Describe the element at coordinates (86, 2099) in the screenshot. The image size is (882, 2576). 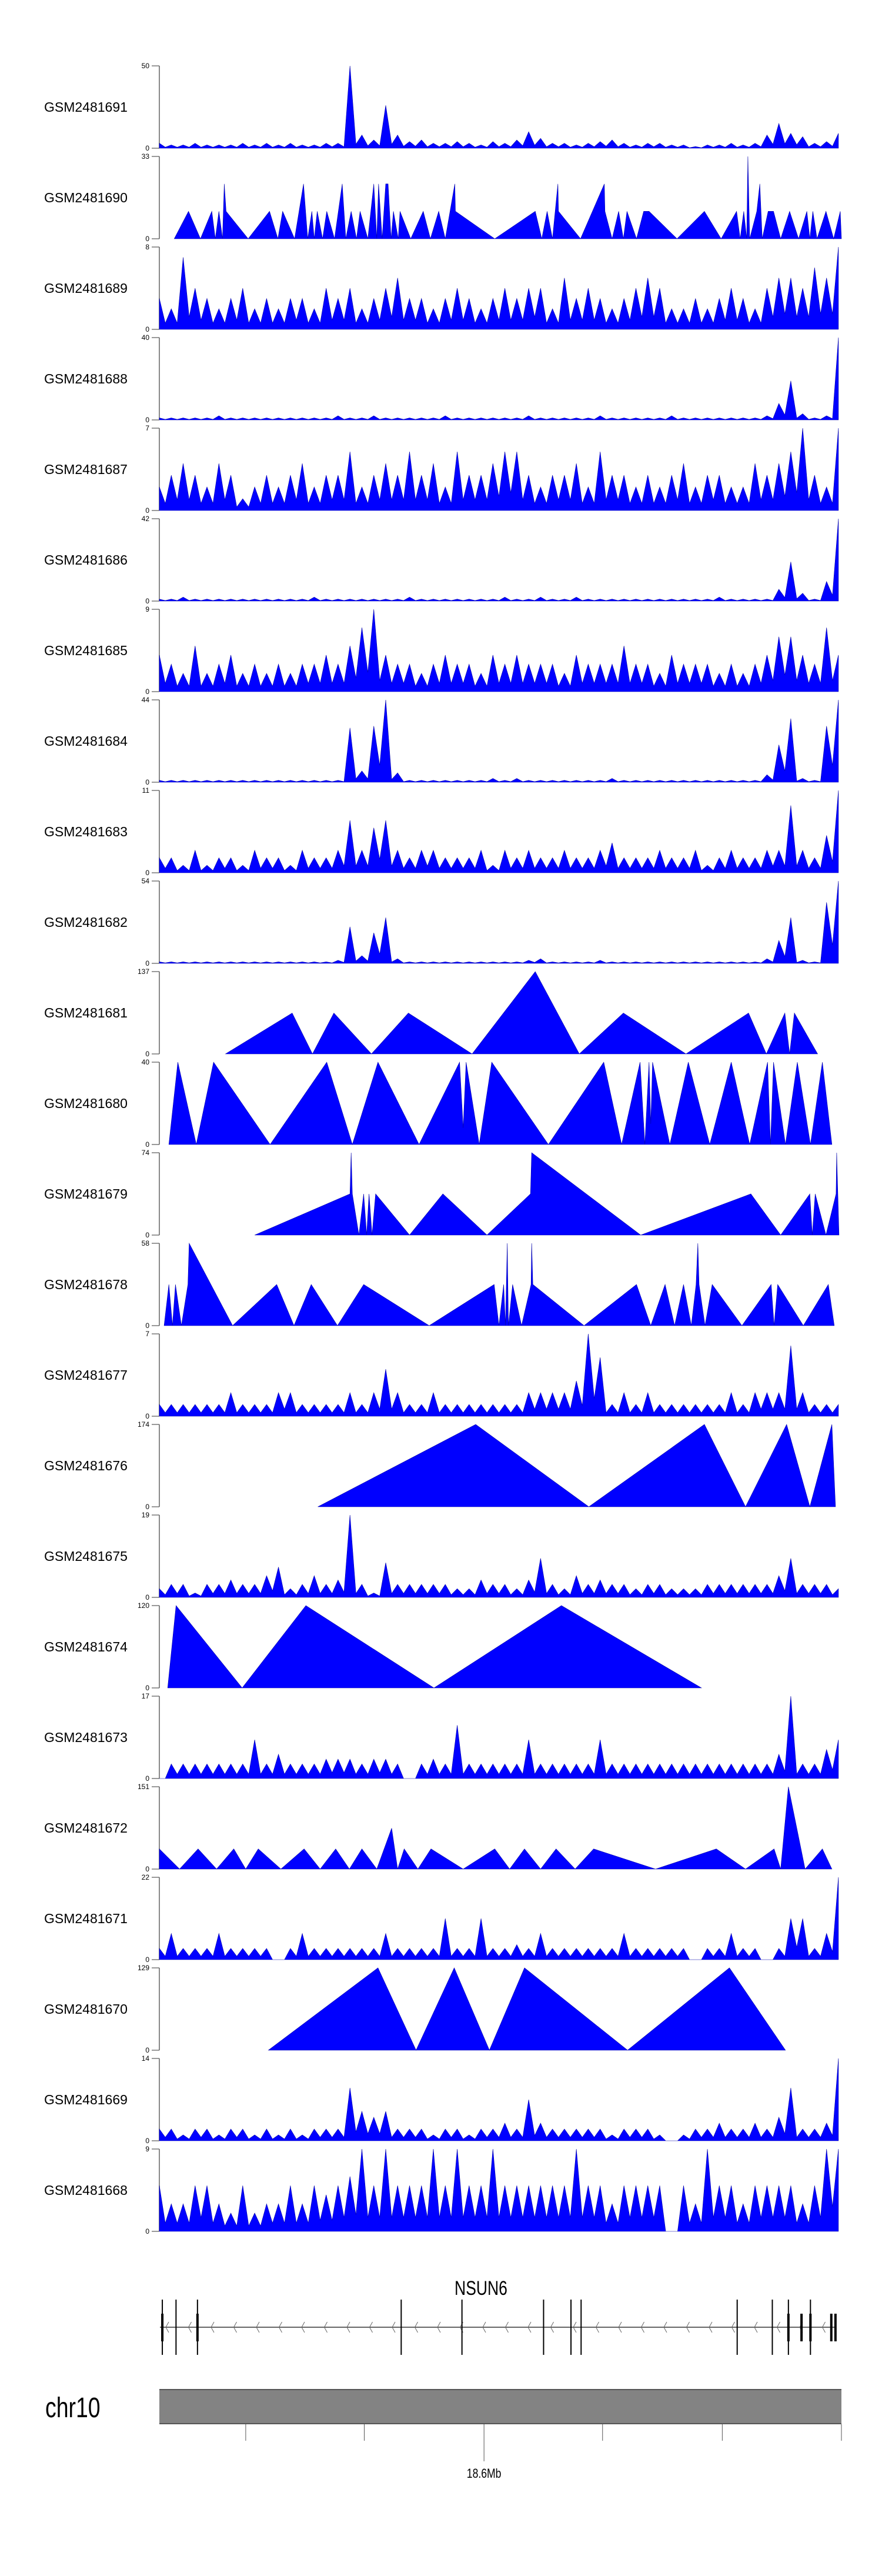
I see `track-label: GSM2481669` at that location.